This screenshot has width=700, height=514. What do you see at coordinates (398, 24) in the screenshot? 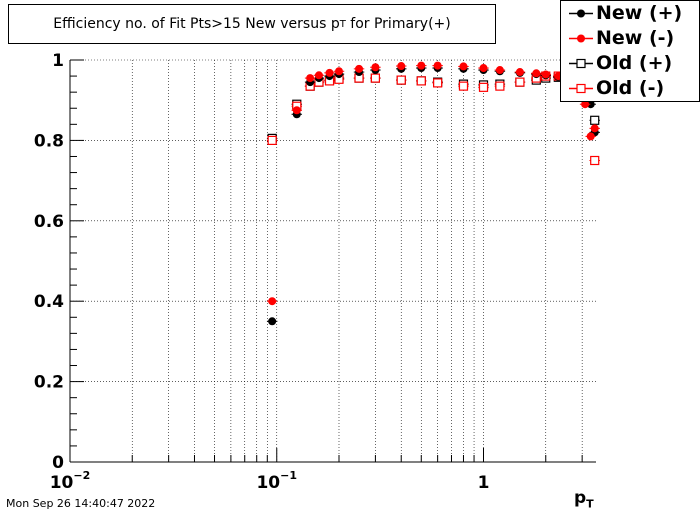
I see `chart-title-suffix: for Primary(+)` at bounding box center [398, 24].